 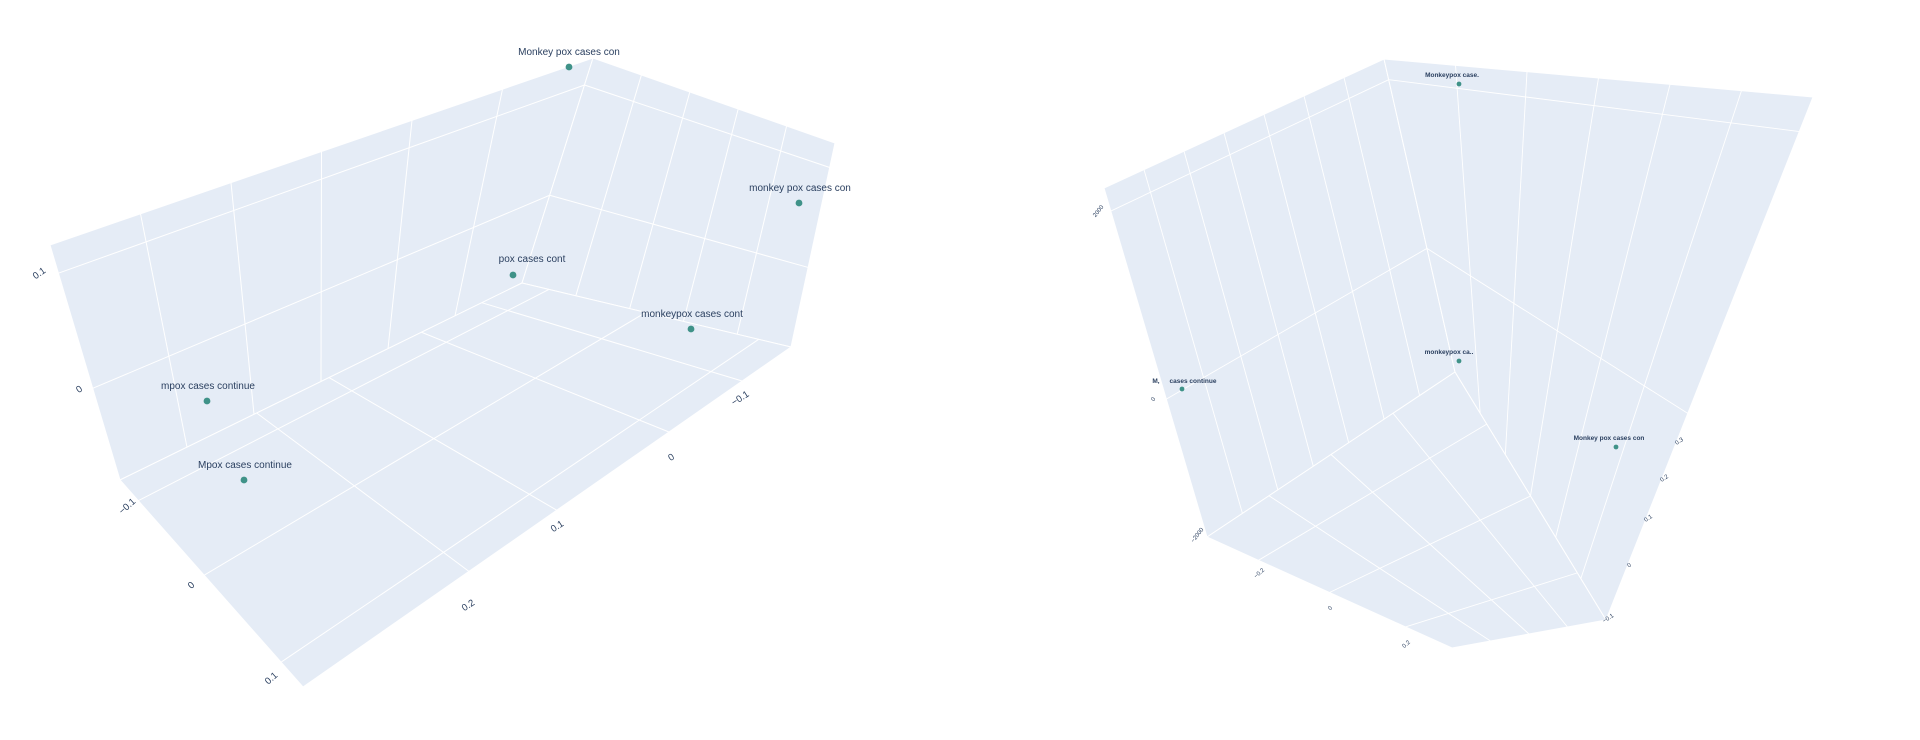 I want to click on point-label: Monkeypox case., so click(x=1452, y=75).